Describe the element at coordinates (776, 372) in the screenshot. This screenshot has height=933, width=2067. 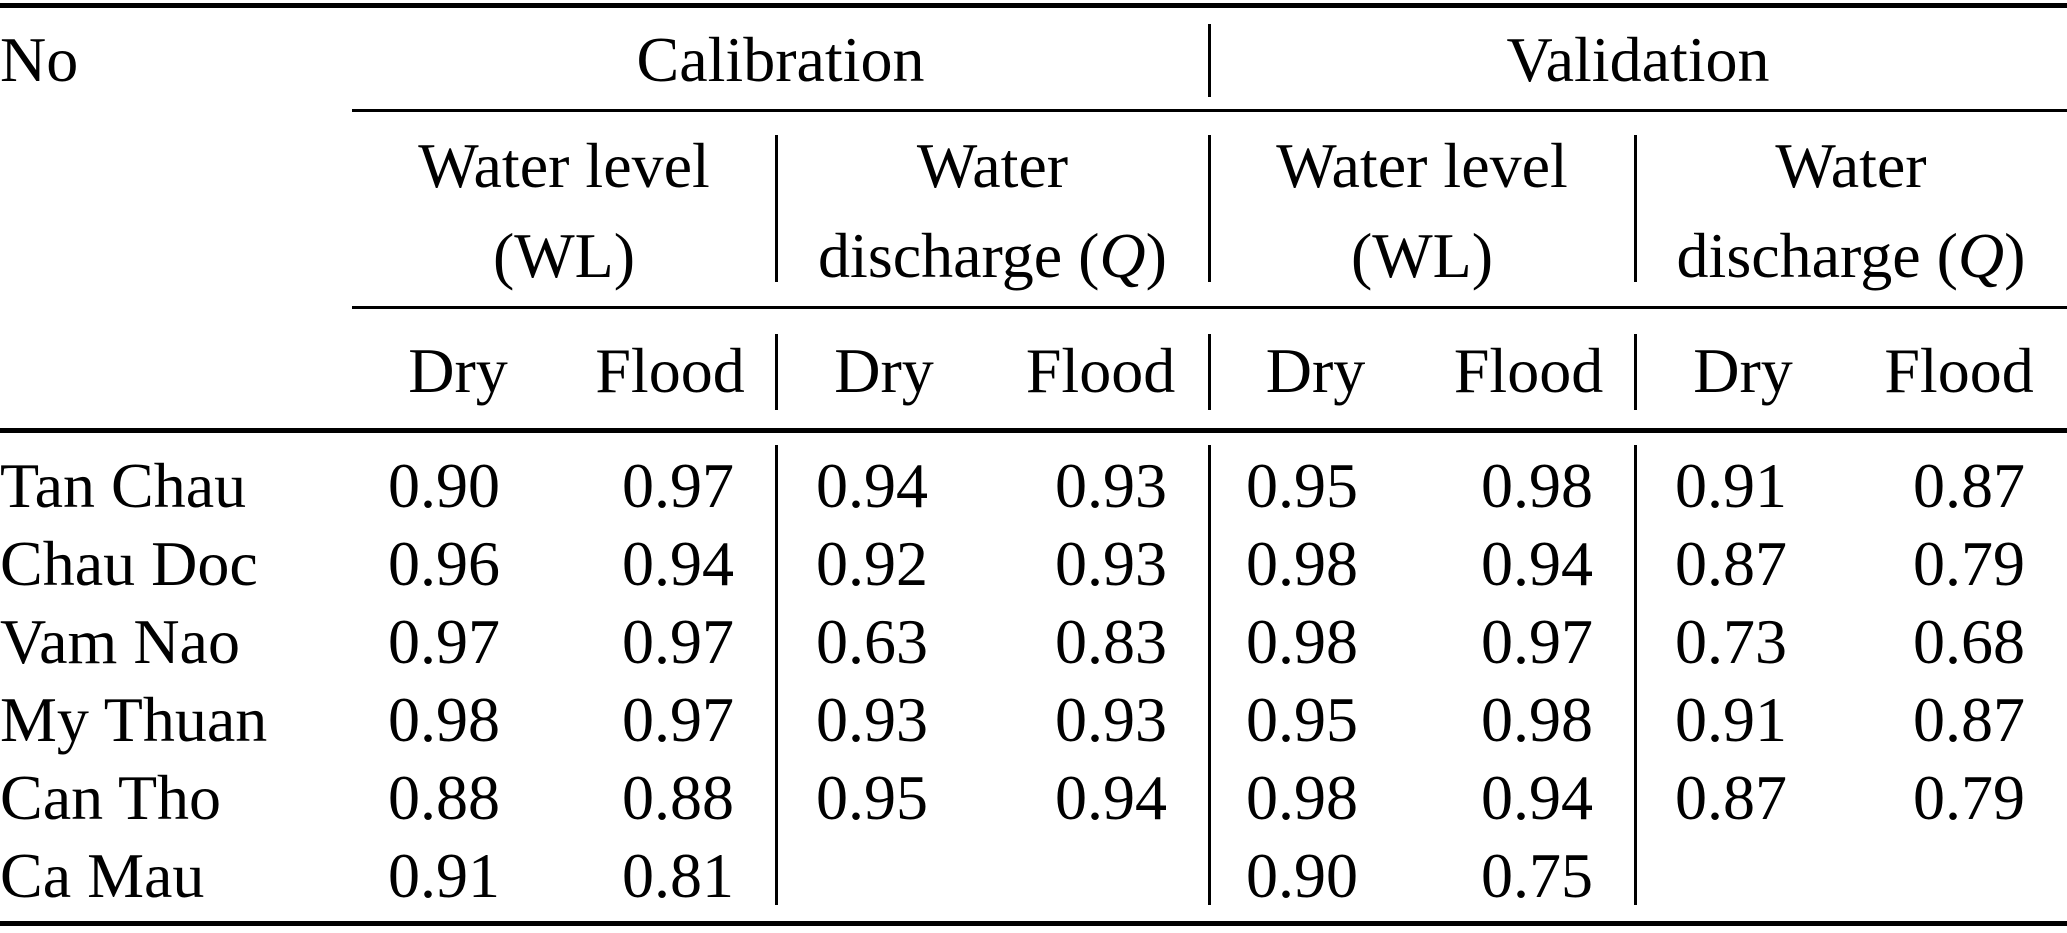
I see `divider-calibration-wl-q-seasons` at that location.